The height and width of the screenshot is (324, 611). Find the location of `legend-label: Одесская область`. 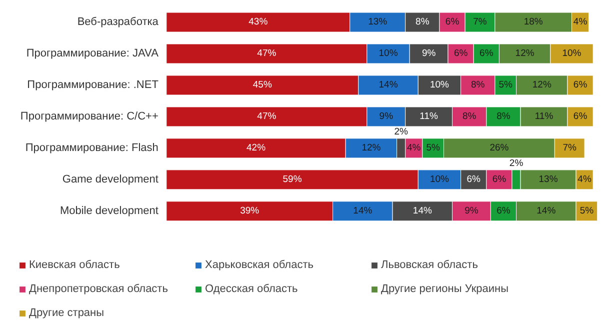

legend-label: Одесская область is located at coordinates (252, 289).